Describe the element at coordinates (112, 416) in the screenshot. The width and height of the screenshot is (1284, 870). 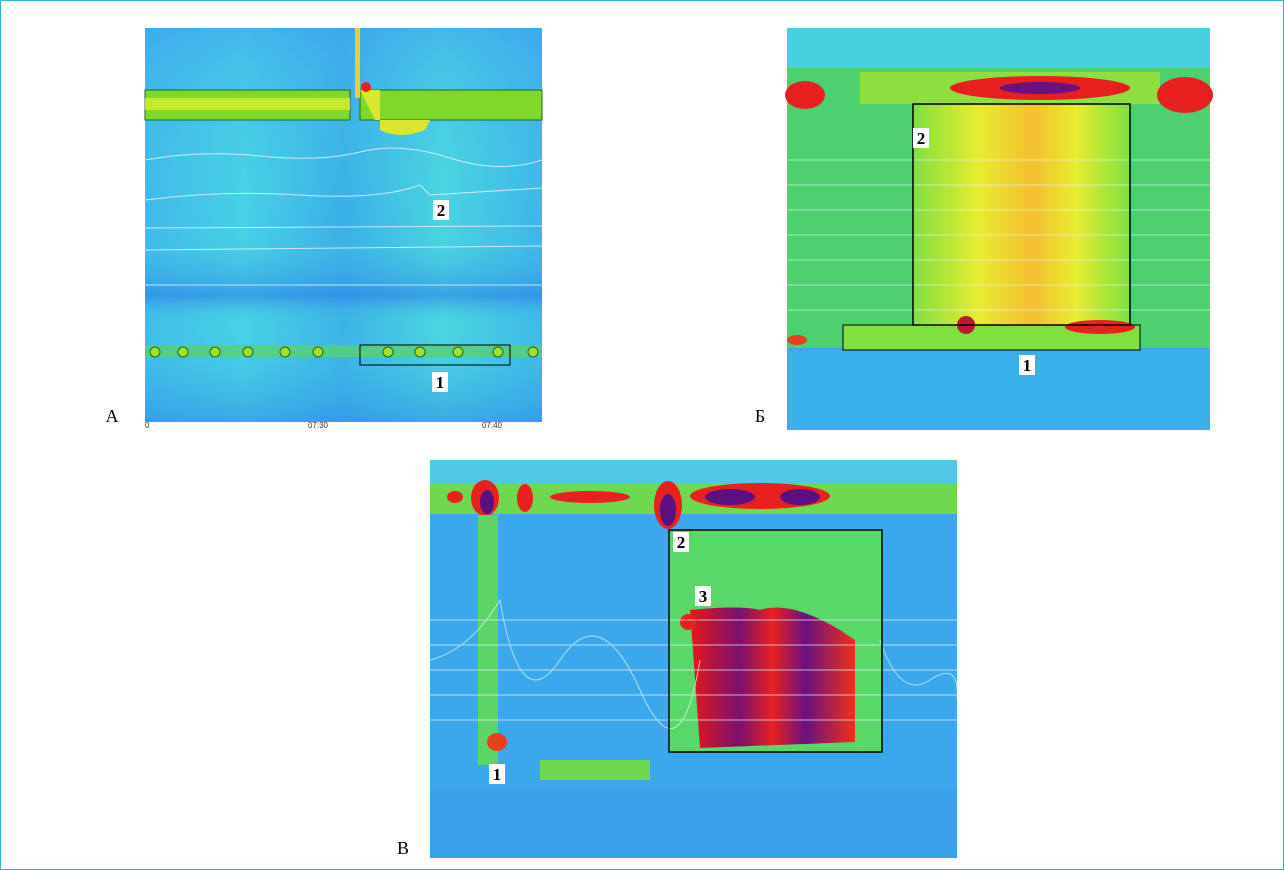
I see `panel-letter: А` at that location.